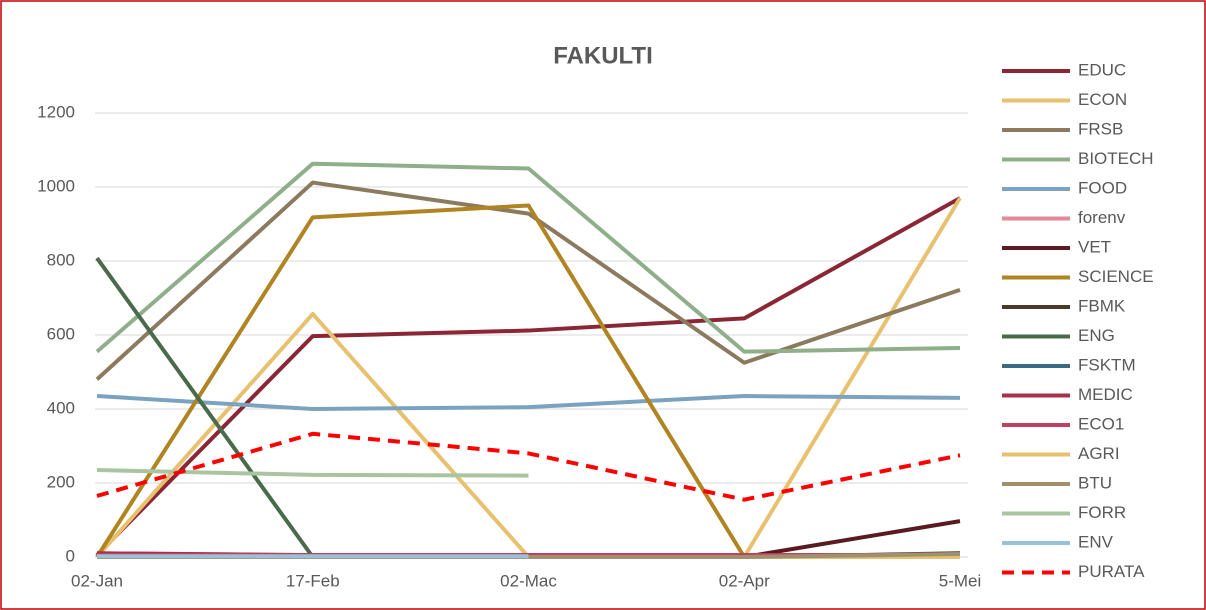 The image size is (1206, 610). What do you see at coordinates (1105, 394) in the screenshot?
I see `legend-label: MEDIC` at bounding box center [1105, 394].